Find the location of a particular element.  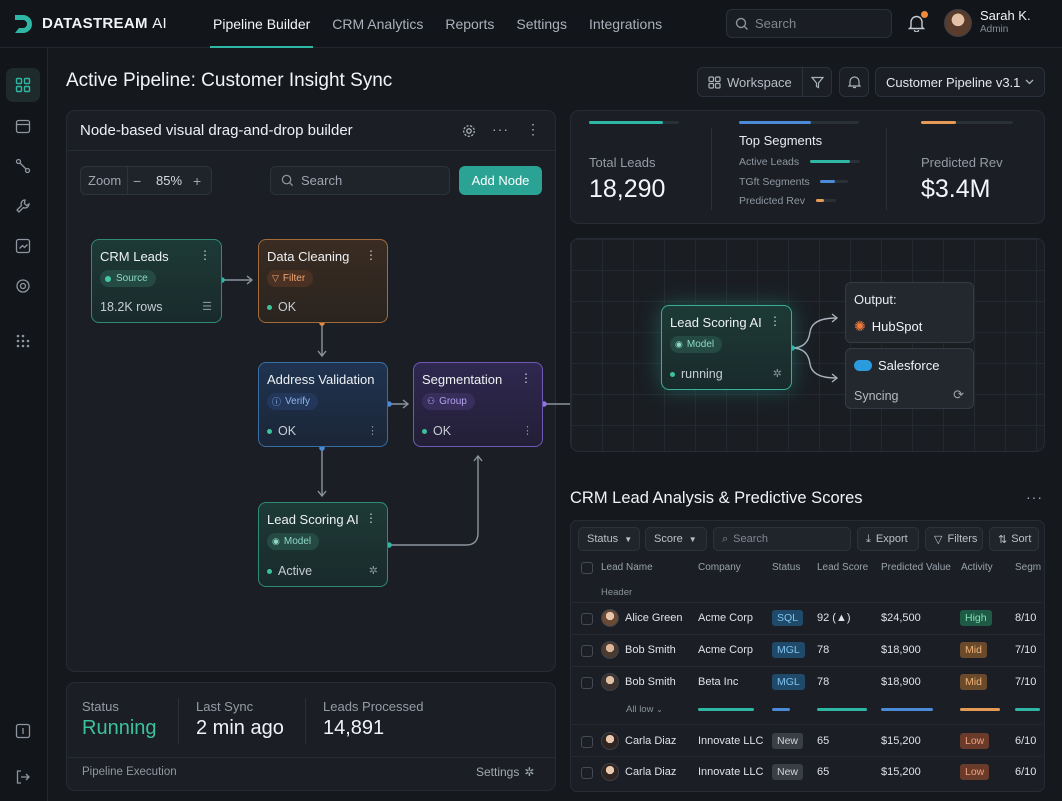

score-filter-dropdown: Score ▼ is located at coordinates (676, 539).